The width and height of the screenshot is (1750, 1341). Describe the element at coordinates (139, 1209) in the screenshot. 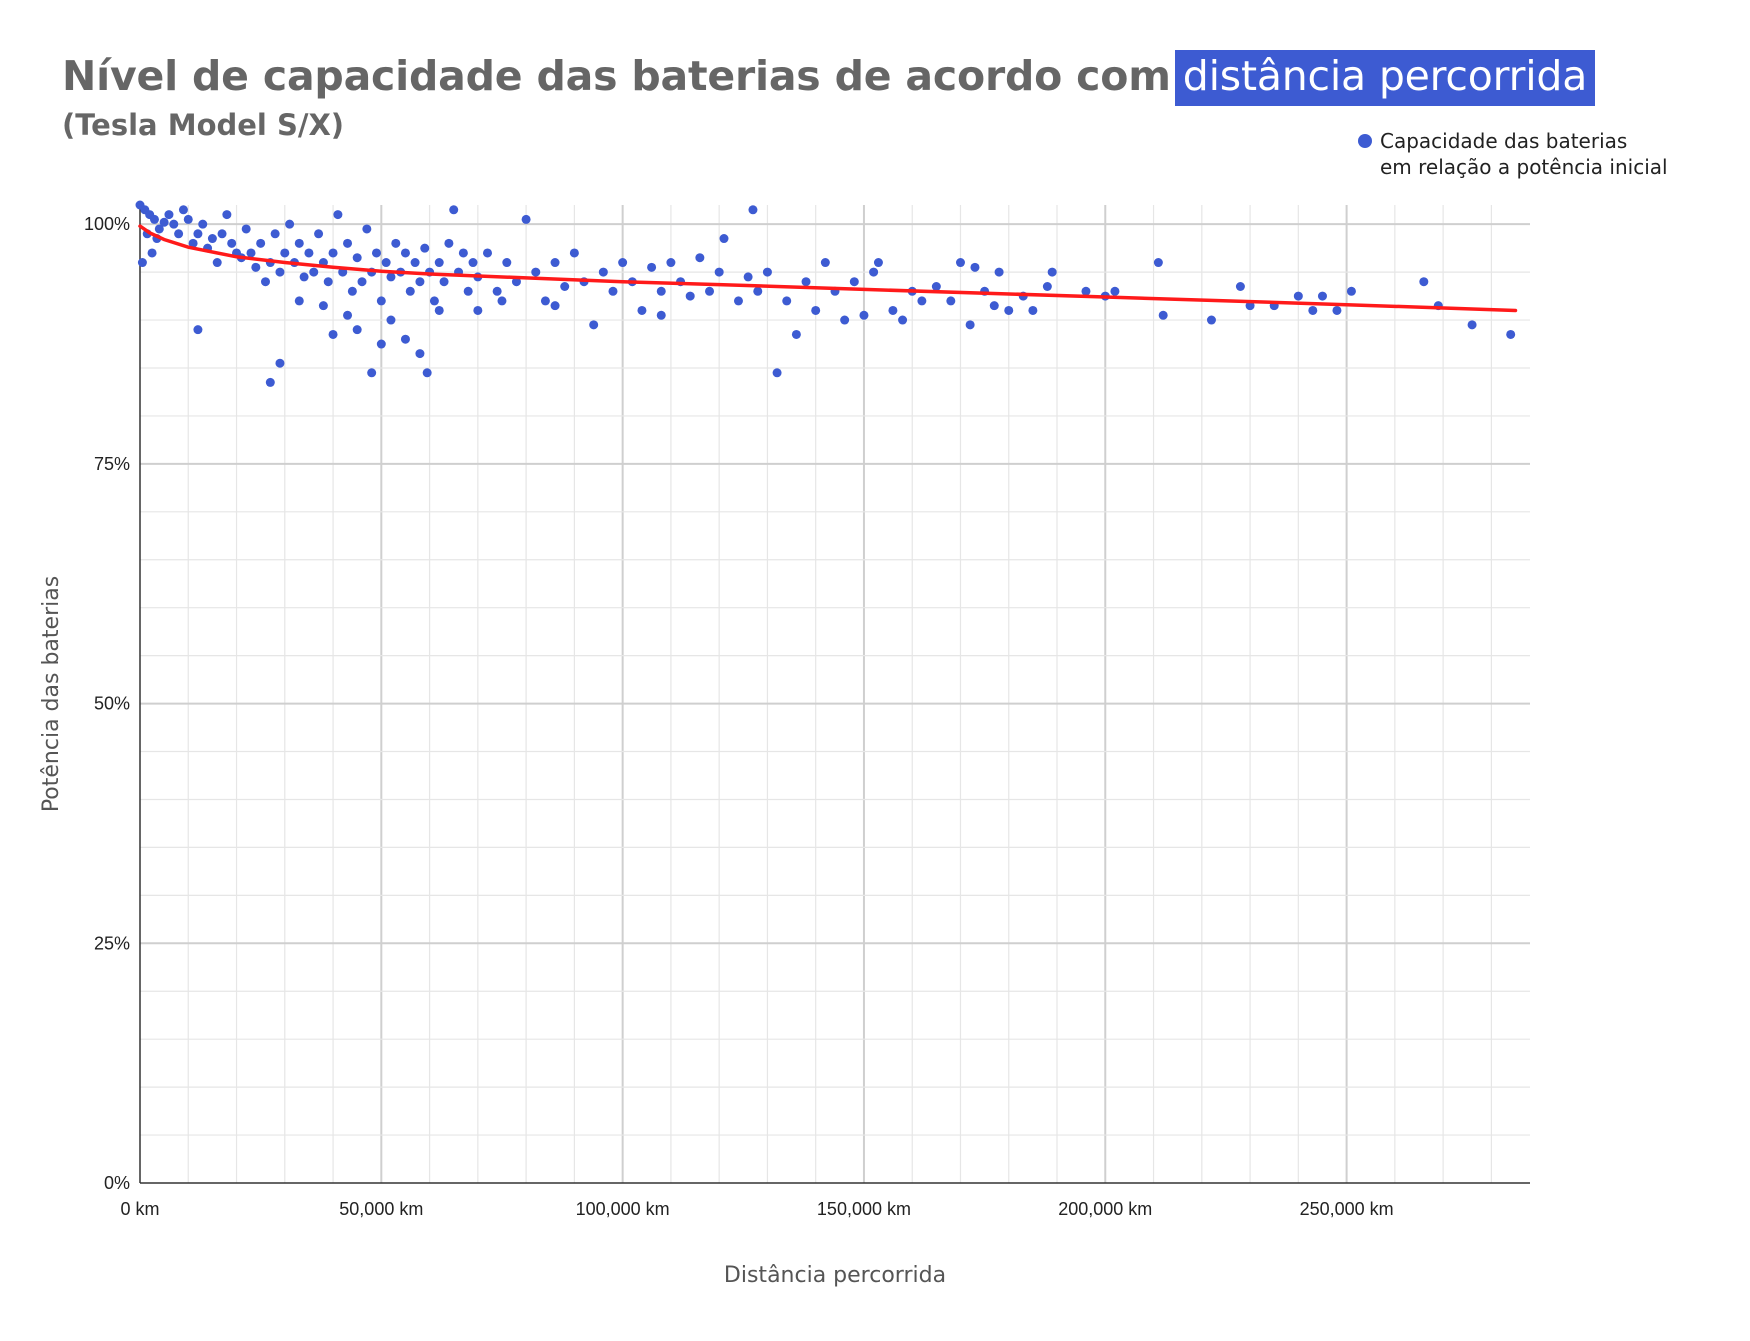

I see `x-tick-label: 0 km` at that location.